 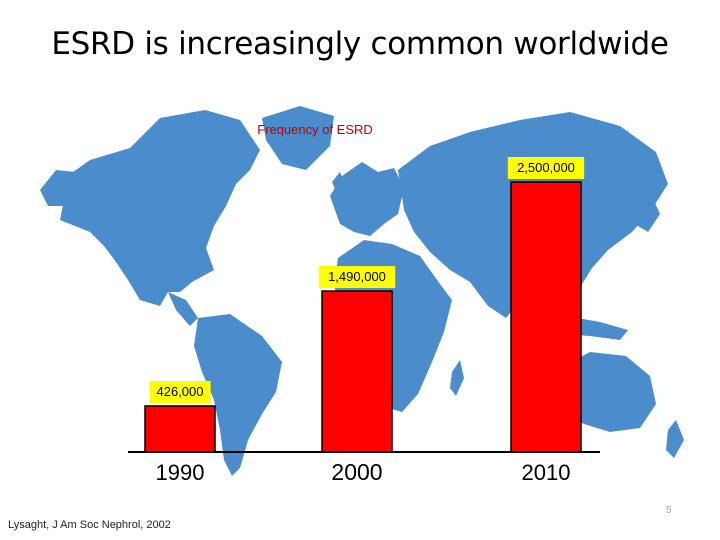 I want to click on citation: Lysaght, J Am Soc Nephrol, 2002, so click(x=89, y=525).